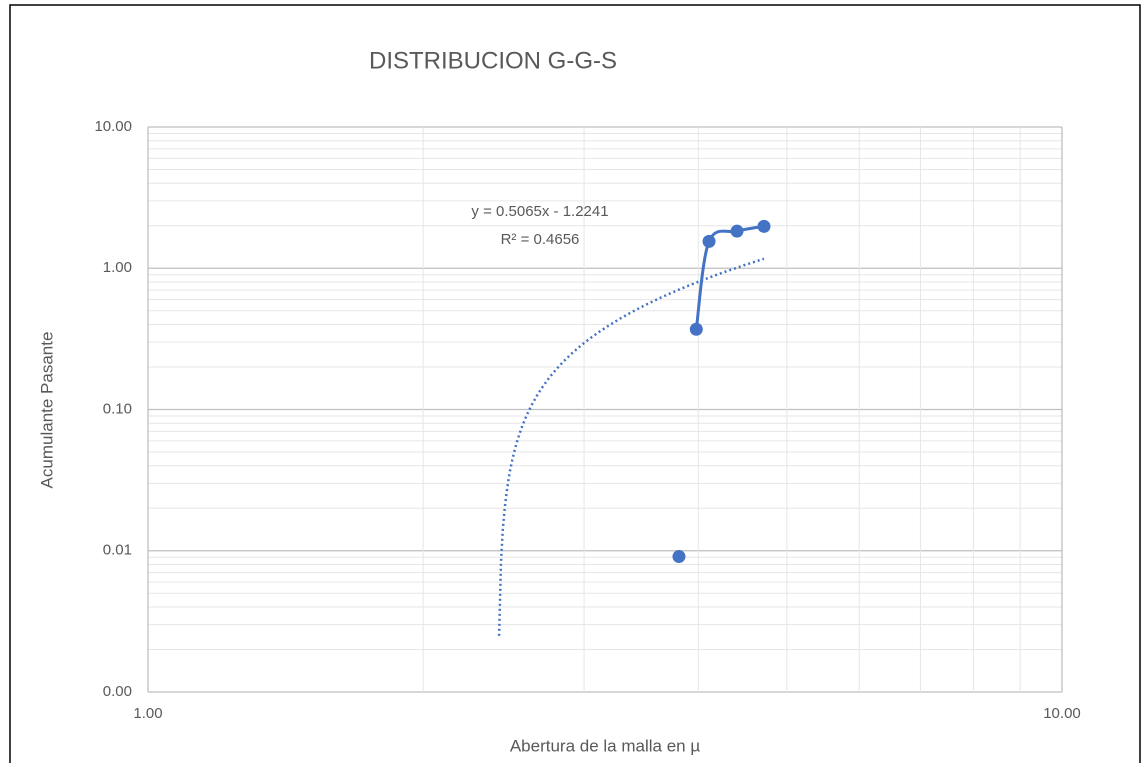 This screenshot has height=768, width=1145. I want to click on y-axis-label: Acumulante Pasante, so click(46, 410).